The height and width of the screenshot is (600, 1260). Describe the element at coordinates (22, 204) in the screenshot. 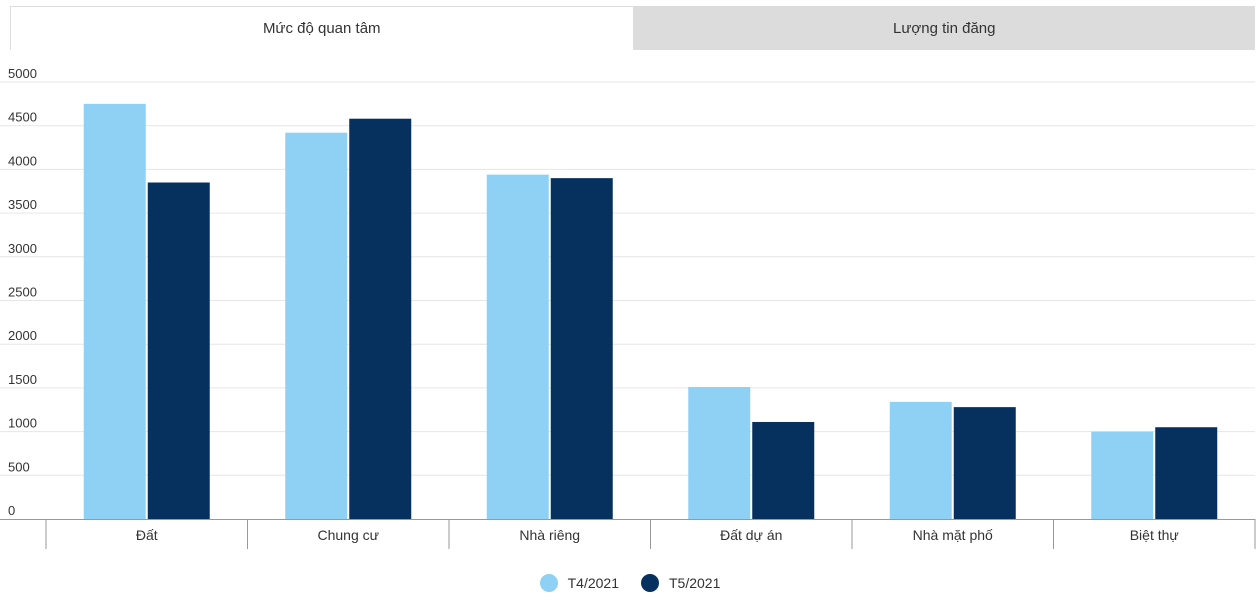

I see `y-tick-label: 3500` at that location.